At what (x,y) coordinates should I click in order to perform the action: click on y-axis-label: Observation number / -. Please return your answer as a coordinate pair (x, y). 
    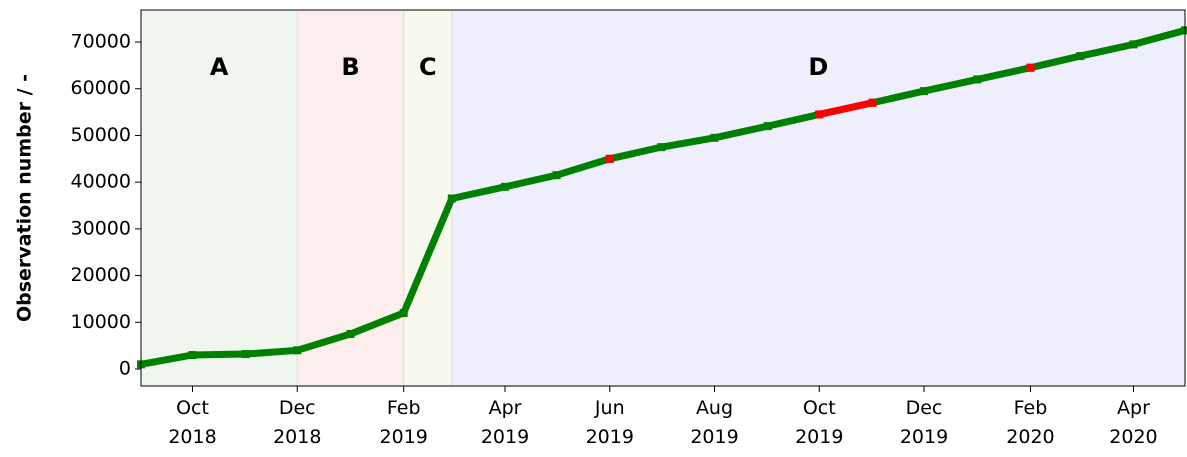
    Looking at the image, I should click on (25, 198).